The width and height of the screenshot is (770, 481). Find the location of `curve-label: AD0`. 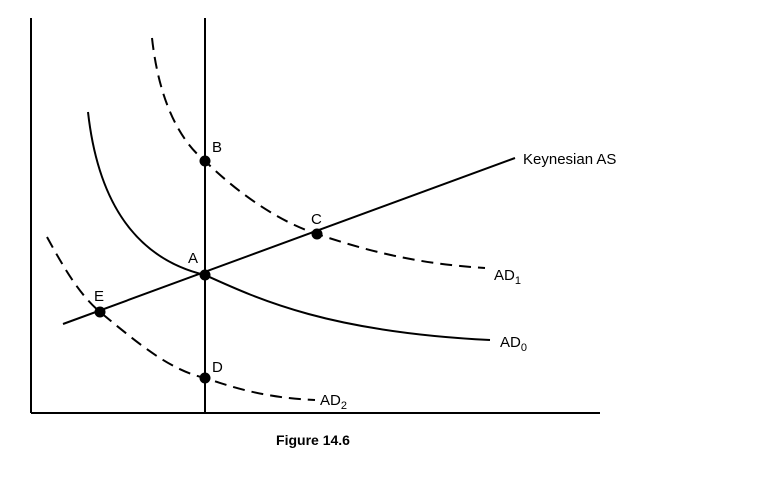

curve-label: AD0 is located at coordinates (513, 344).